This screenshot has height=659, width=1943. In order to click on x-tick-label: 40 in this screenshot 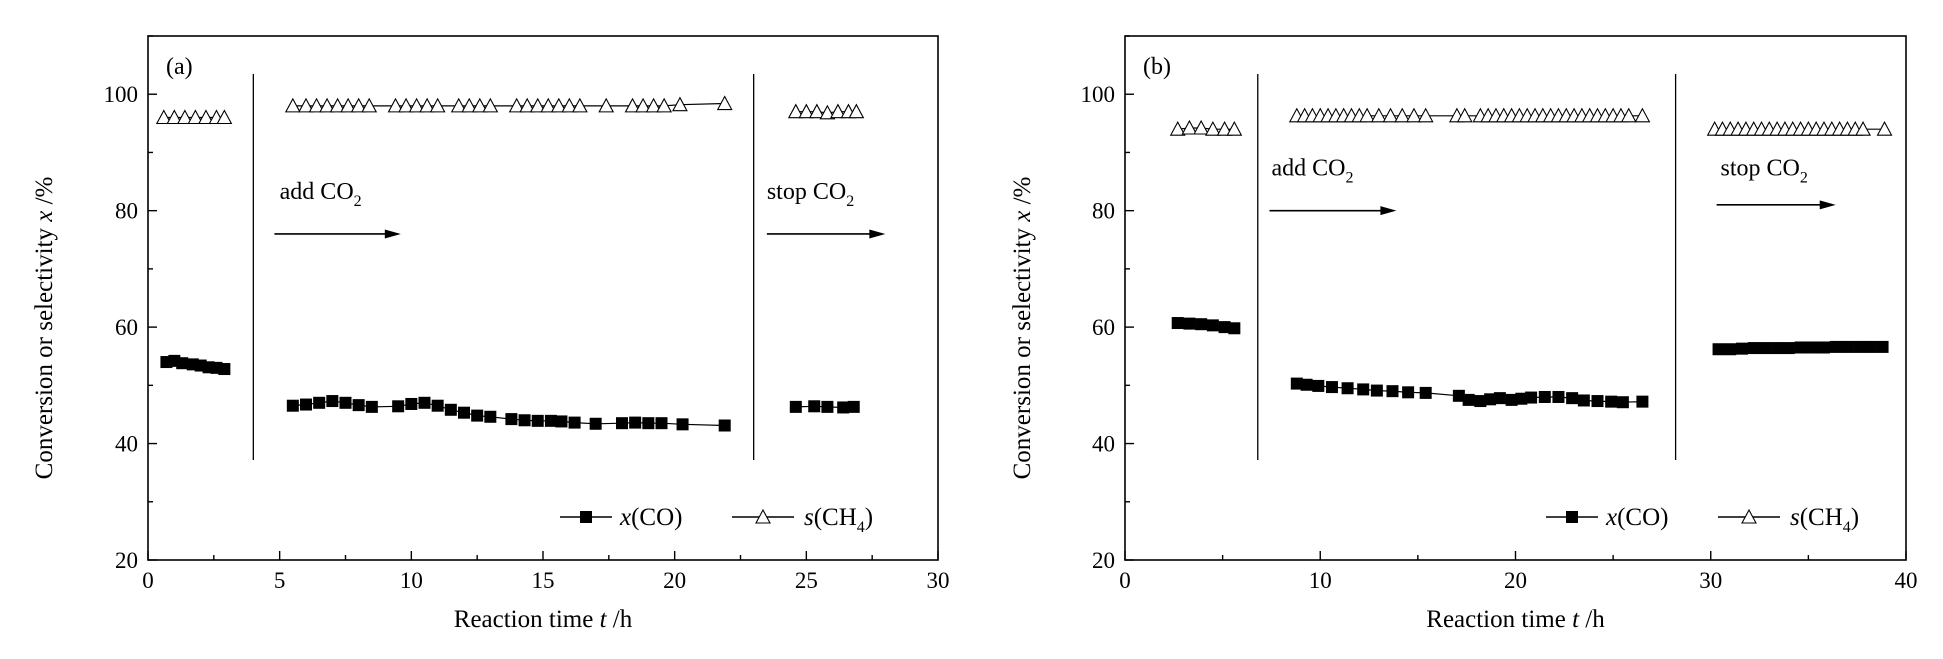, I will do `click(1906, 580)`.